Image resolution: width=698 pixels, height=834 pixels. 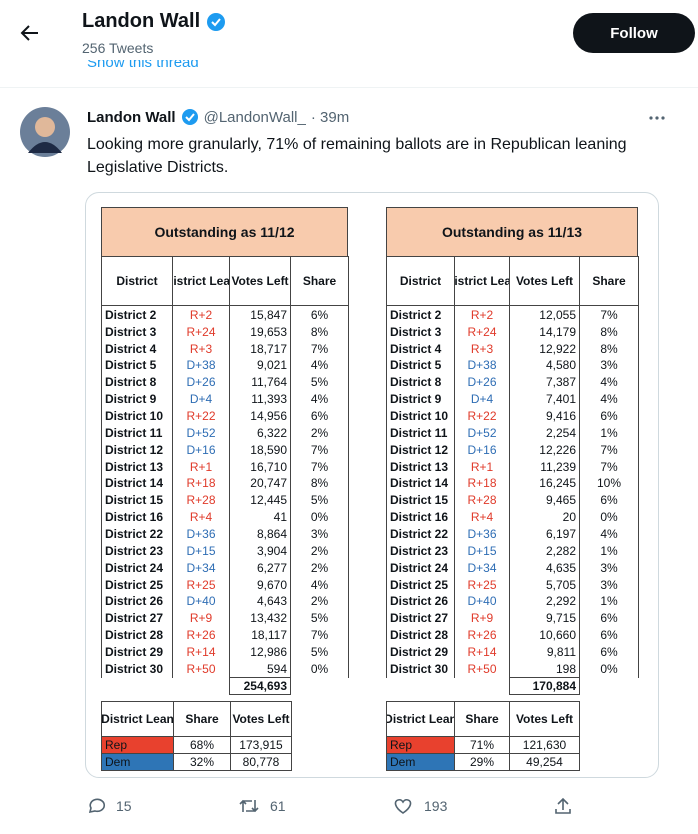 What do you see at coordinates (137, 449) in the screenshot?
I see `district: District 12` at bounding box center [137, 449].